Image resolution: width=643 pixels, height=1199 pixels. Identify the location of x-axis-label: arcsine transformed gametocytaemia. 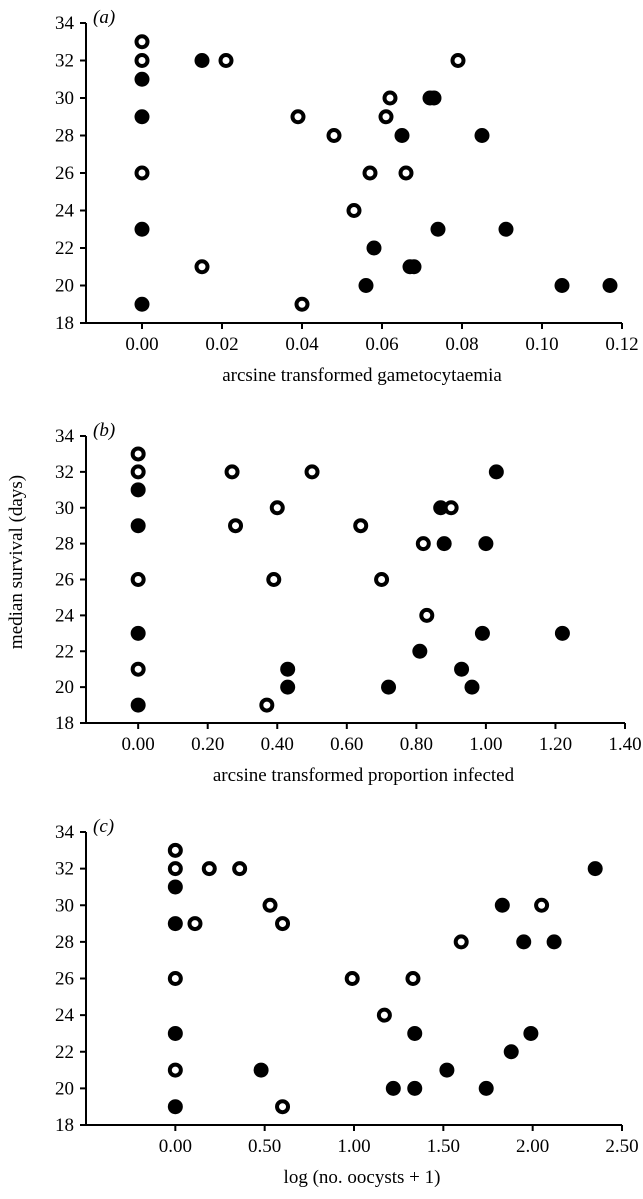
(362, 375).